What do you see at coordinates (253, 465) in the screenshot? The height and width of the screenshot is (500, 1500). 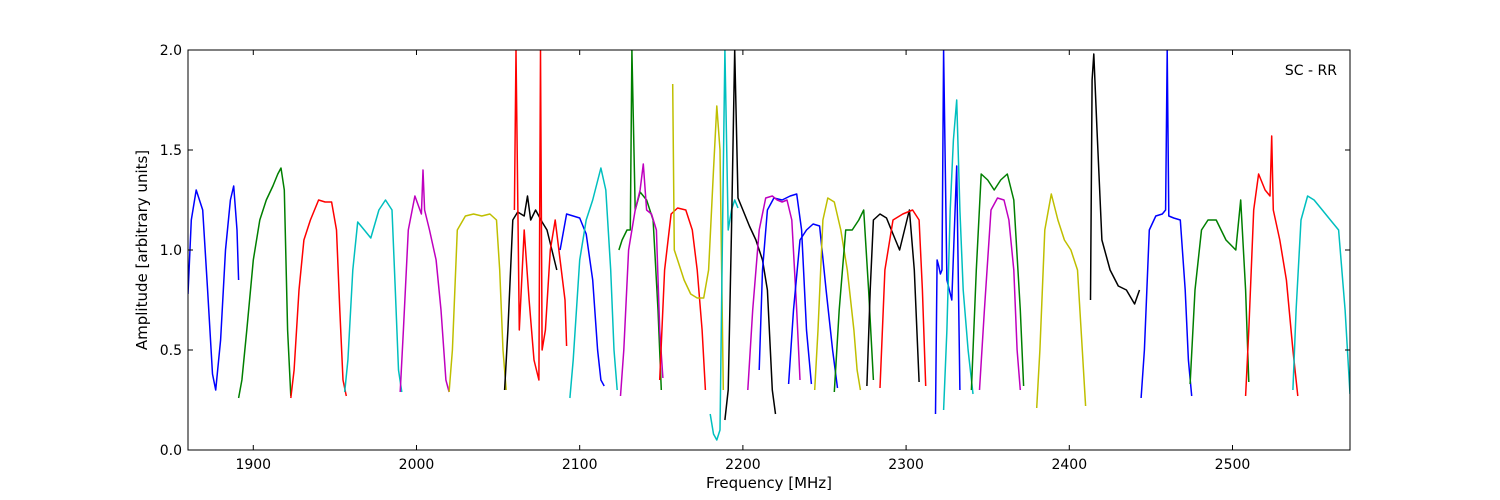 I see `x-tick-label: 1900` at bounding box center [253, 465].